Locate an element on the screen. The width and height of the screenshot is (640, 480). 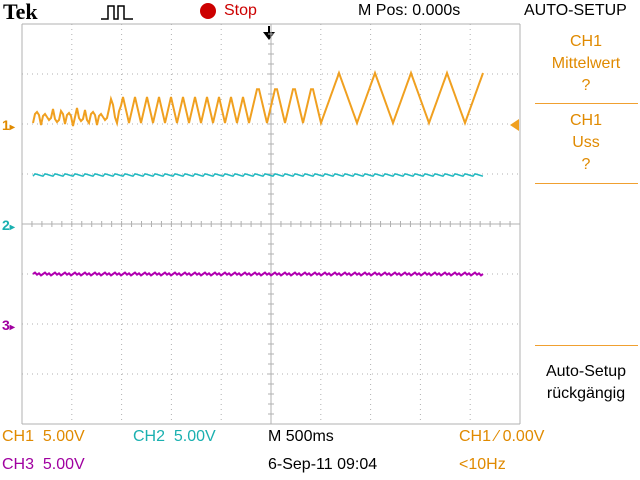
ch1-scale-readout: CH1 5.00V is located at coordinates (43, 436).